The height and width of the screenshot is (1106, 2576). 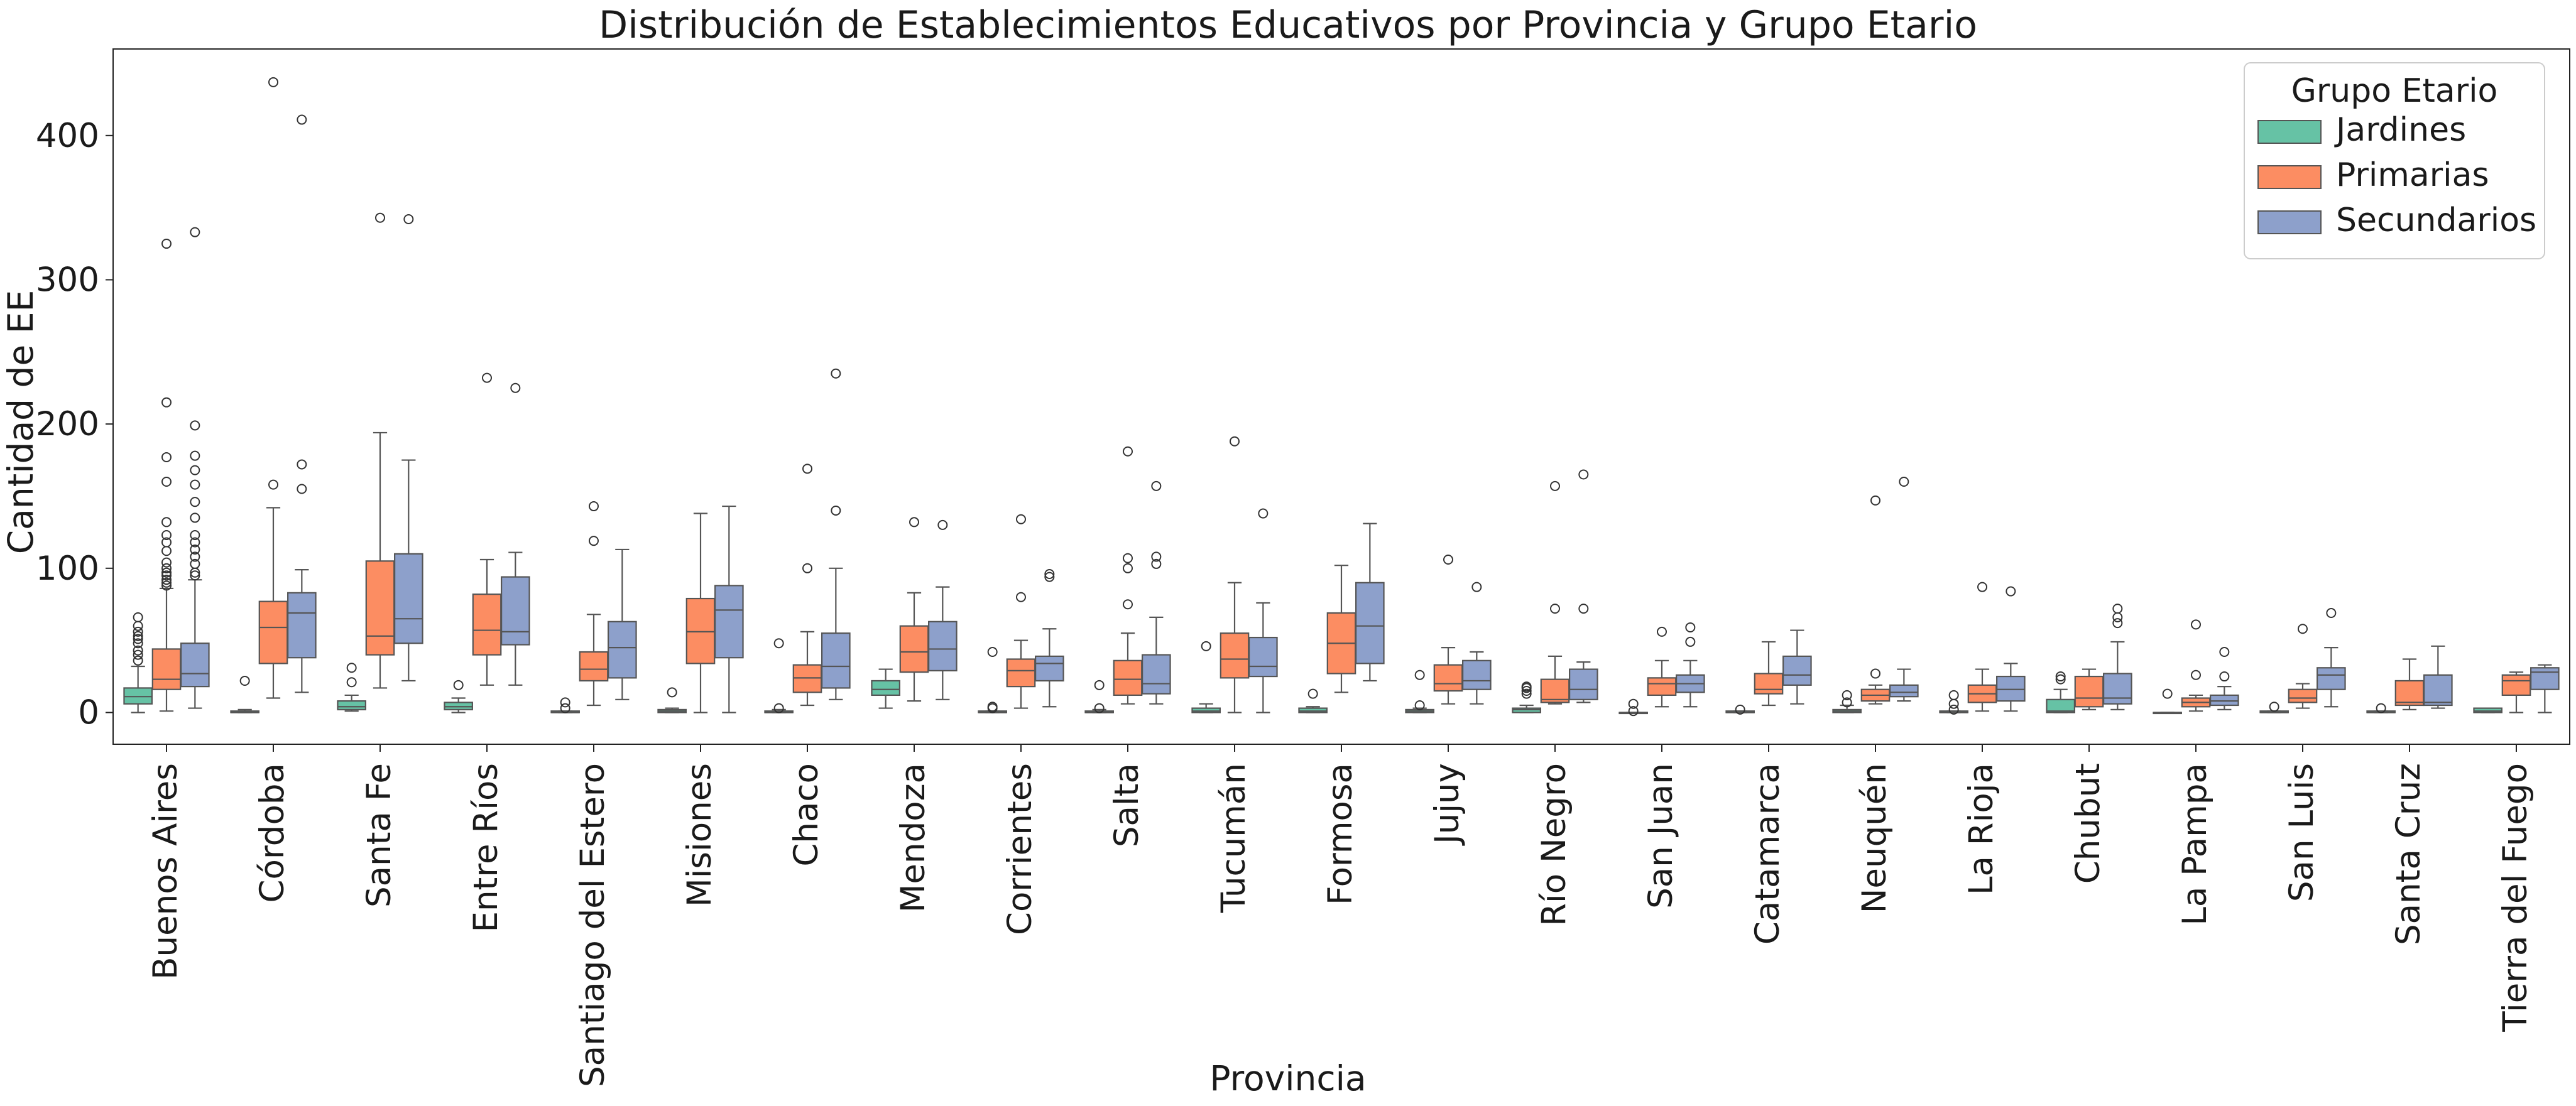 What do you see at coordinates (2088, 824) in the screenshot?
I see `x-tick-label: Chubut` at bounding box center [2088, 824].